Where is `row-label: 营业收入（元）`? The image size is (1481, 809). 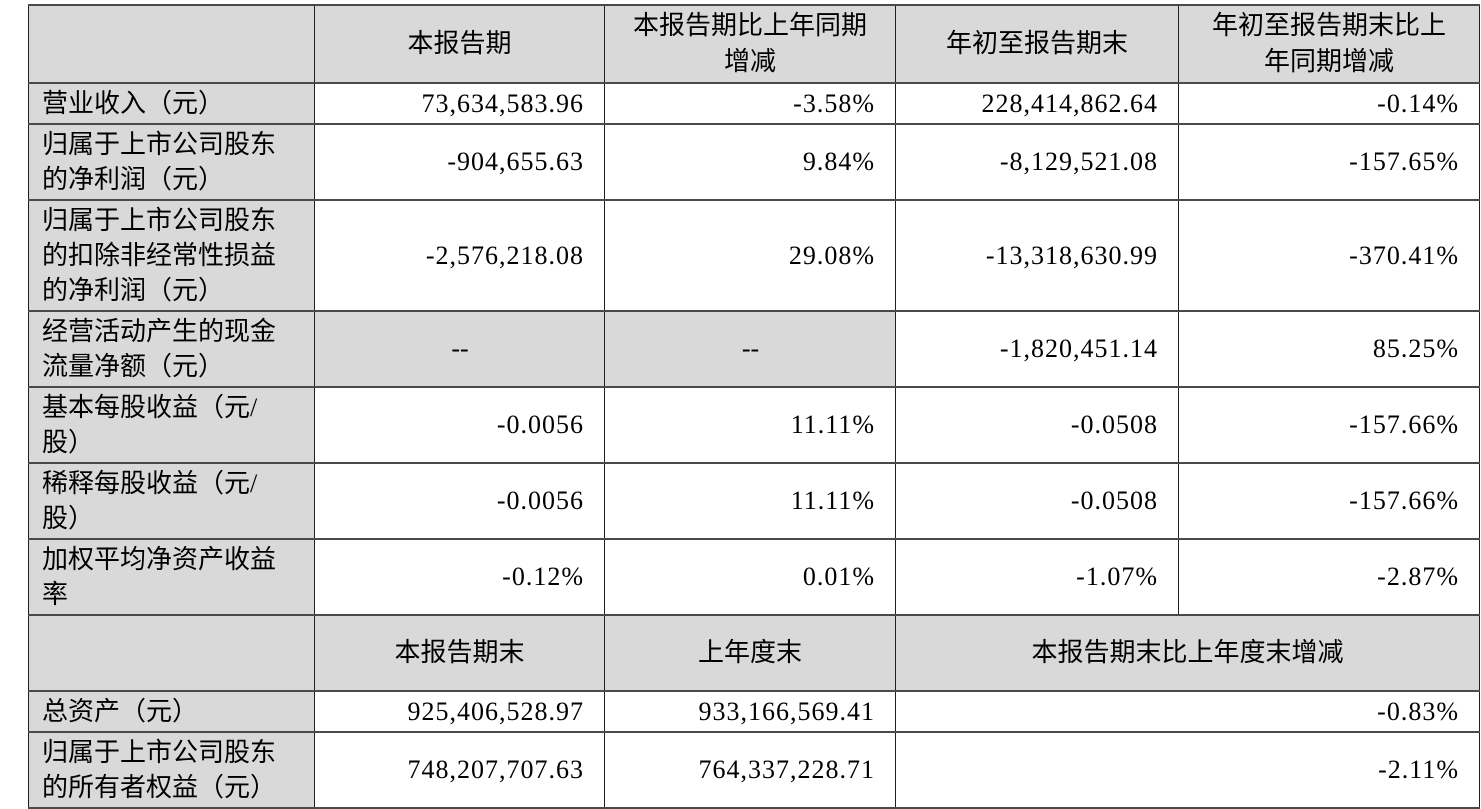 row-label: 营业收入（元） is located at coordinates (171, 103).